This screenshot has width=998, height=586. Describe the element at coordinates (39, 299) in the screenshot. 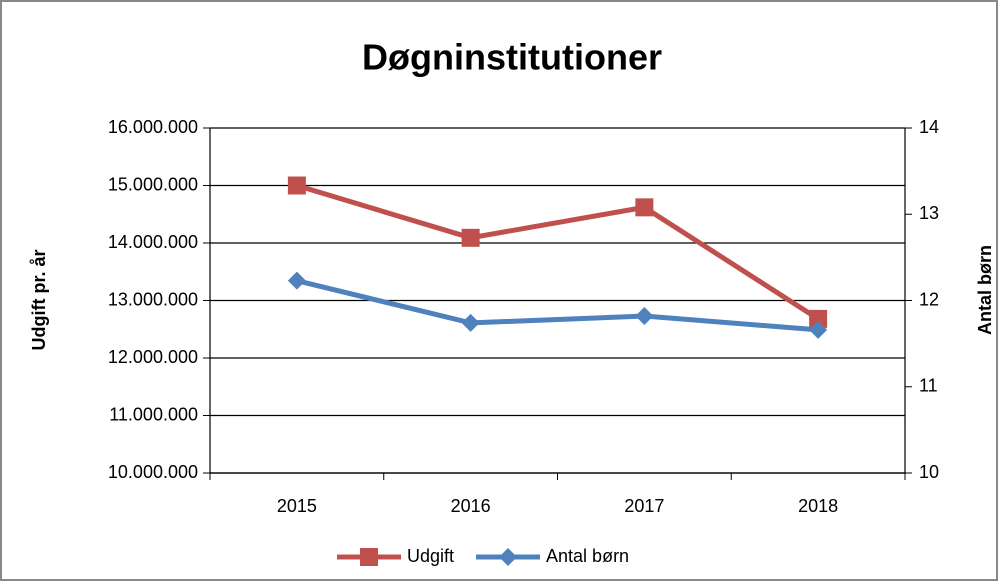

I see `y-axis-label: Udgift pr. år` at that location.